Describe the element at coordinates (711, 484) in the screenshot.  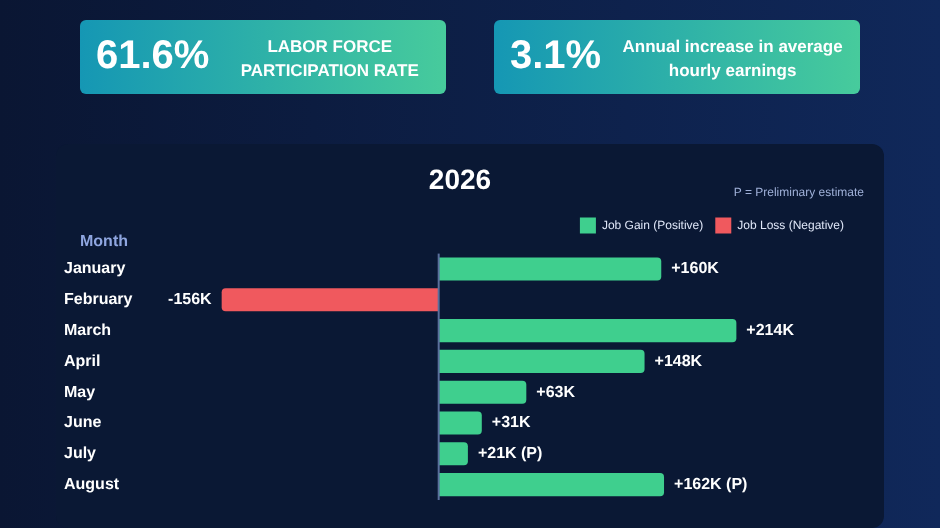
I see `data-label: +162K (P)` at that location.